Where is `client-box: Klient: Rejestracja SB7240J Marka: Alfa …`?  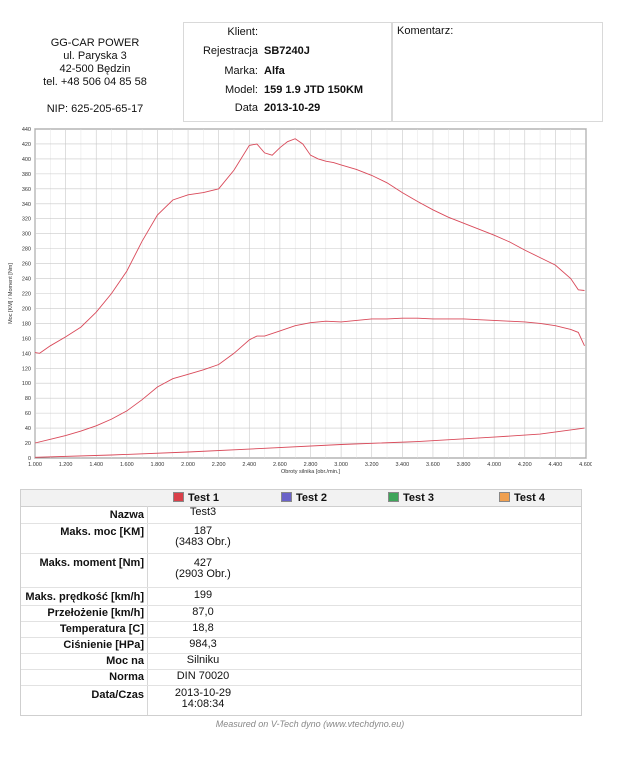 client-box: Klient: Rejestracja SB7240J Marka: Alfa … is located at coordinates (287, 72).